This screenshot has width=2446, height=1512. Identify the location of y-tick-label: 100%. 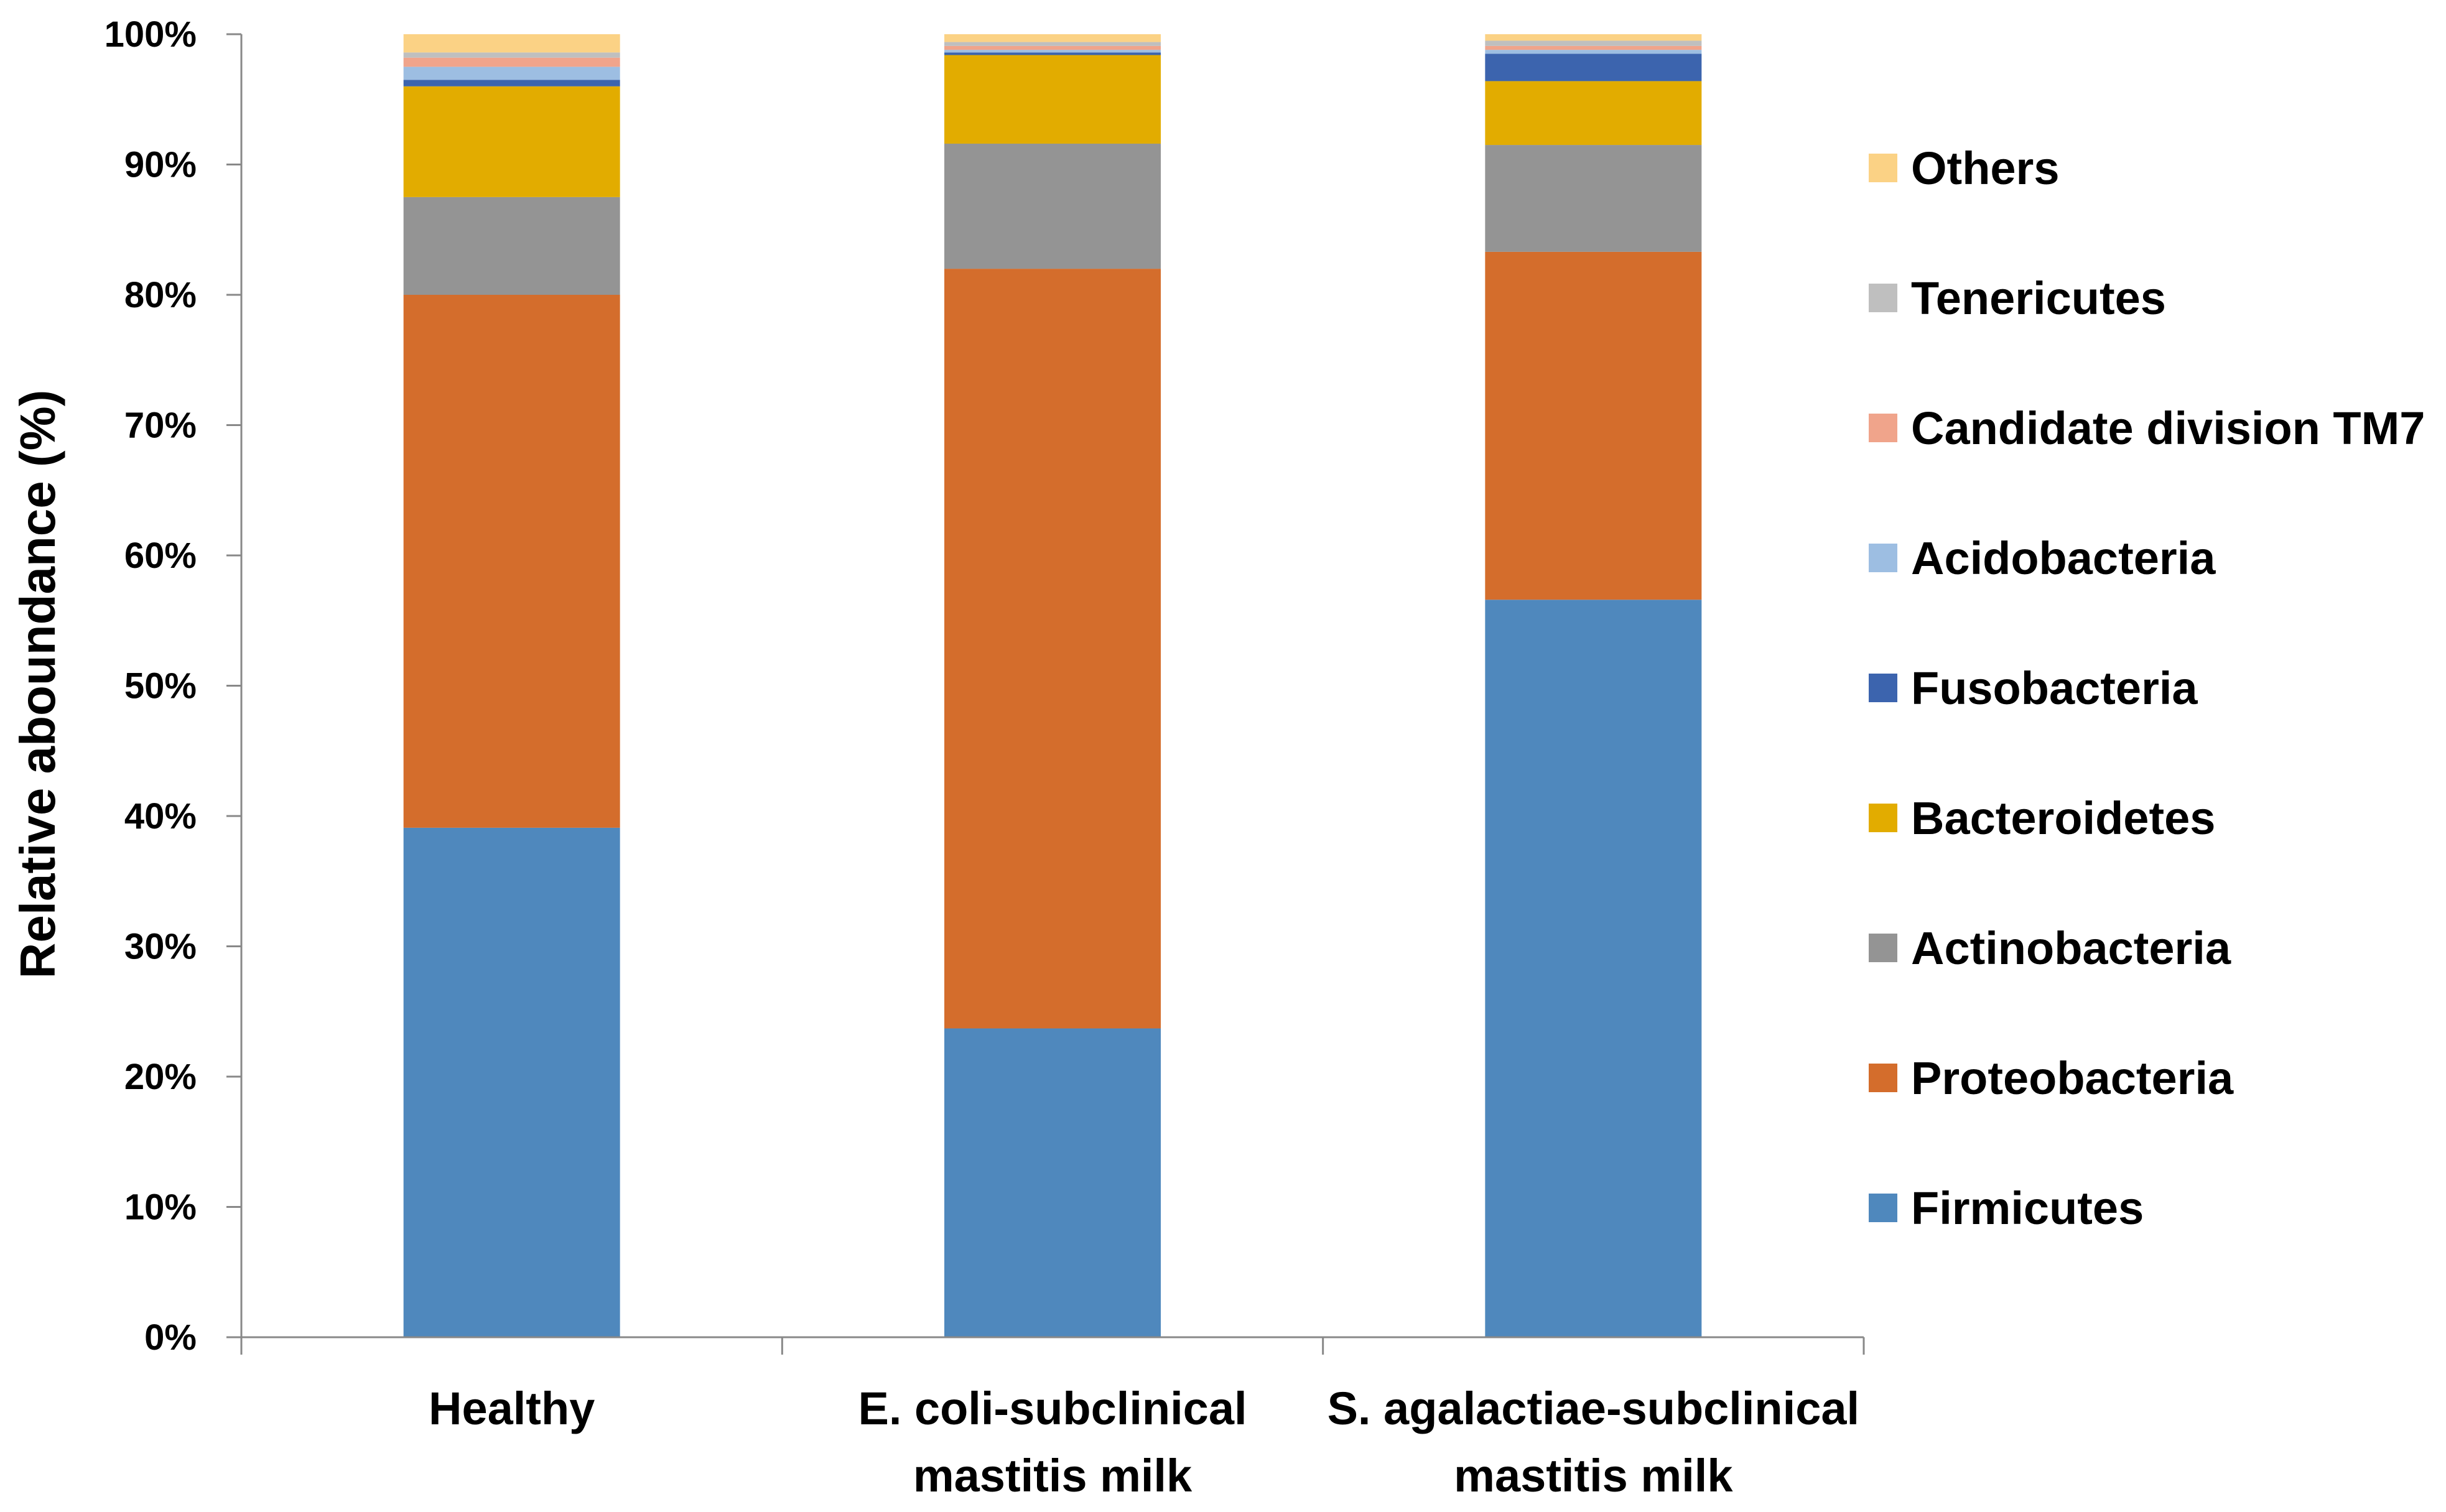
(151, 34).